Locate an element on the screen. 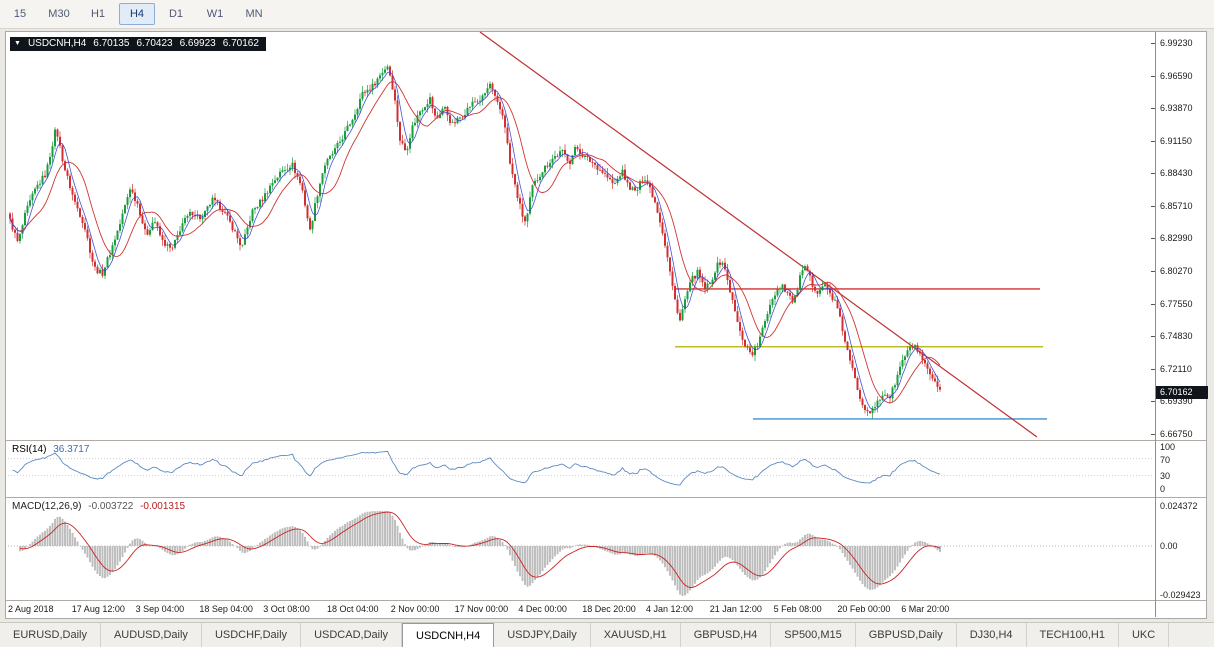 The width and height of the screenshot is (1214, 647). price-axis-label: 6.85710 is located at coordinates (1176, 205).